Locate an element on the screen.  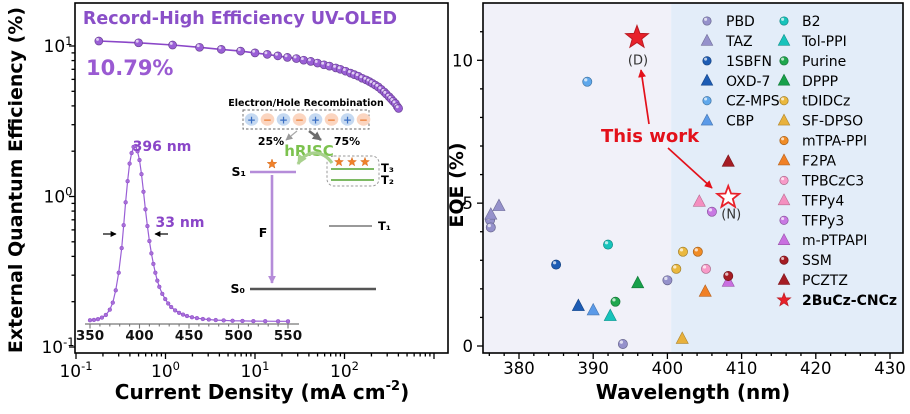
legend-item-DPPP: DPPP is located at coordinates (807, 81).